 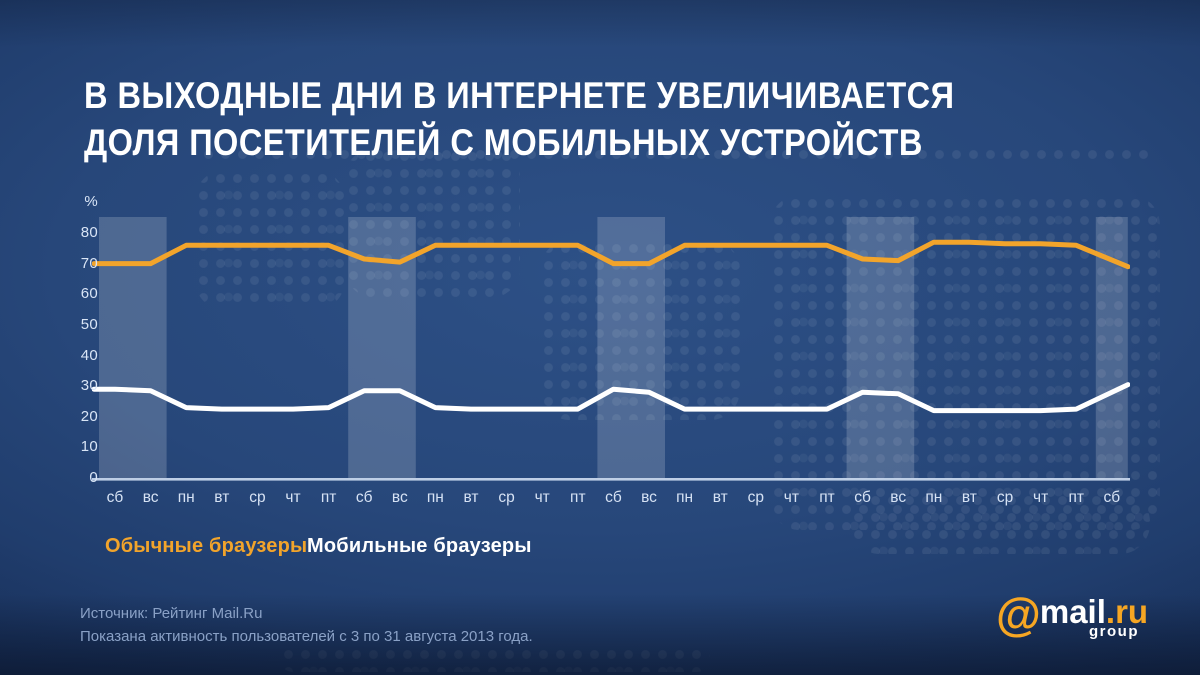 I want to click on title-line-1: В ВЫХОДНЫЕ ДНИ В ИНТЕРНЕТЕ УВЕЛИЧИВАЕТСЯ, so click(x=519, y=95).